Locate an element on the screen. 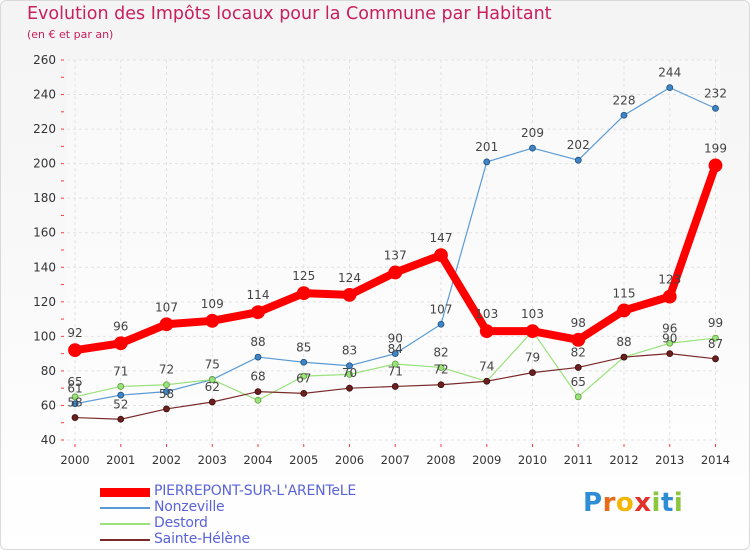 This screenshot has width=750, height=550. x-tick-label: 2009 is located at coordinates (486, 460).